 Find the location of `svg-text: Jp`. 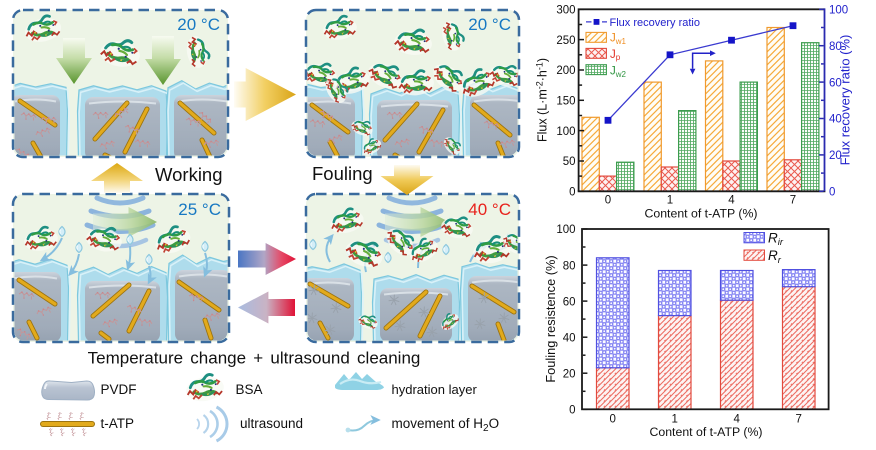

svg-text: Jp is located at coordinates (615, 55).